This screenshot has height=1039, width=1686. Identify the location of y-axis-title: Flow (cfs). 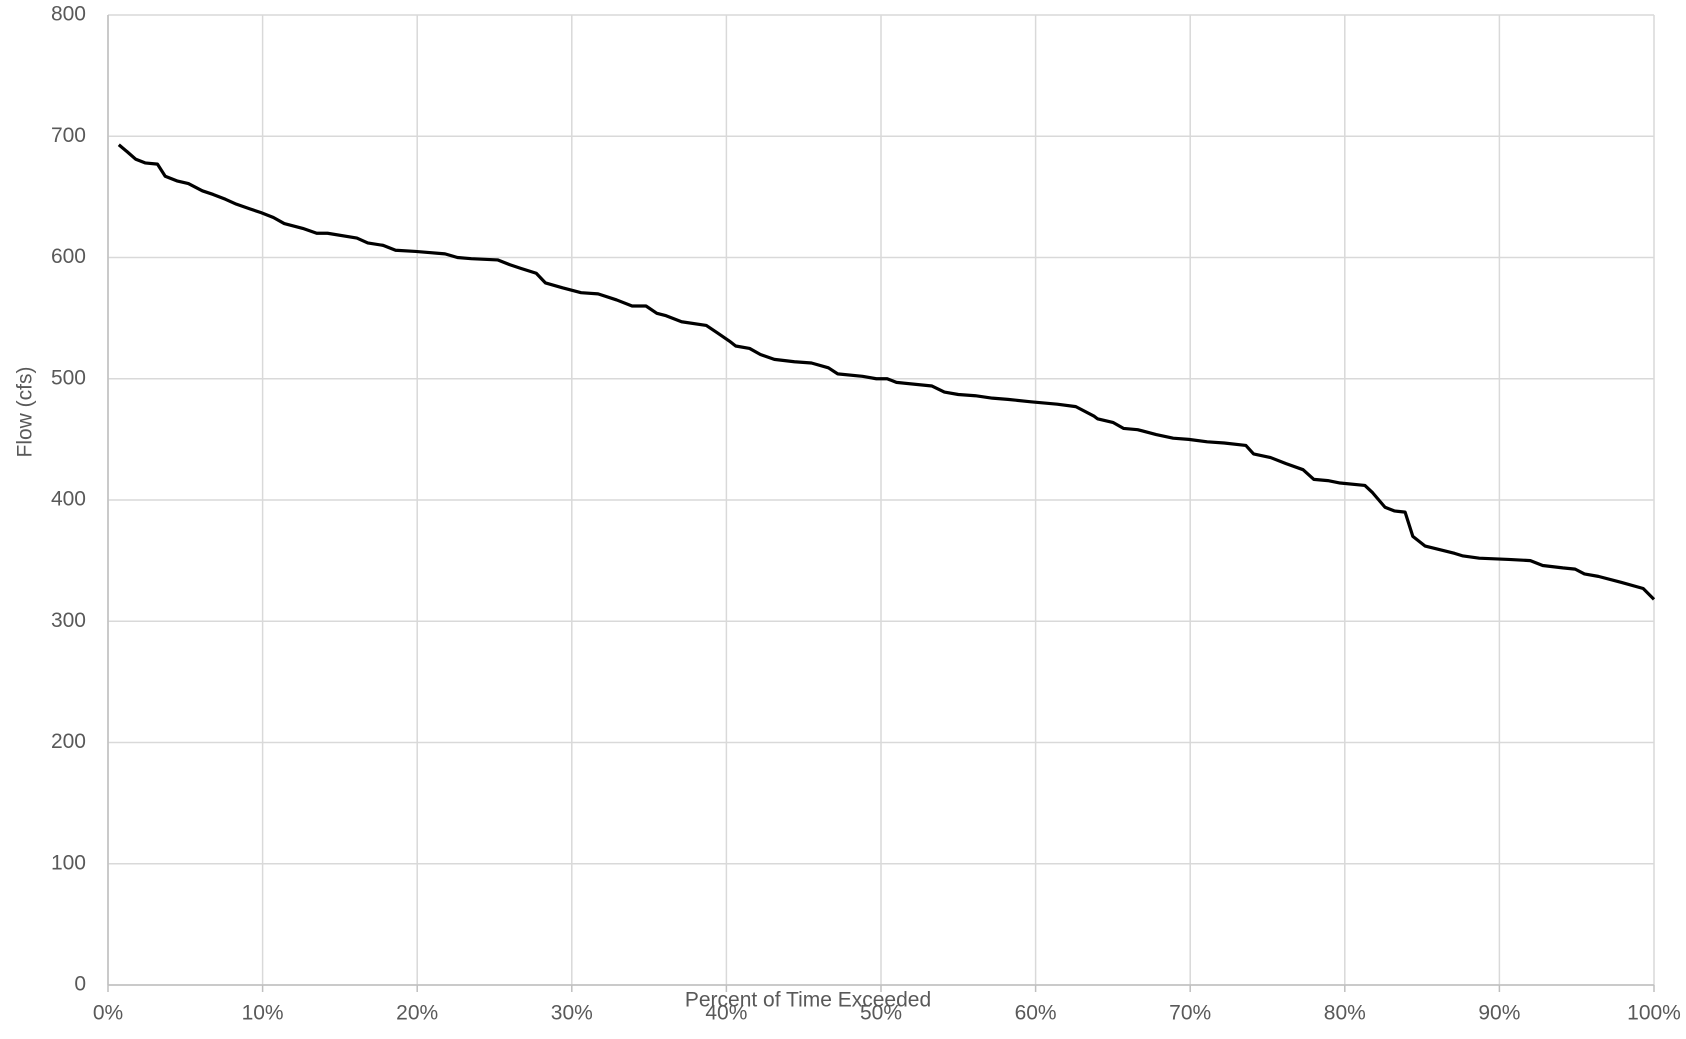
(25, 412).